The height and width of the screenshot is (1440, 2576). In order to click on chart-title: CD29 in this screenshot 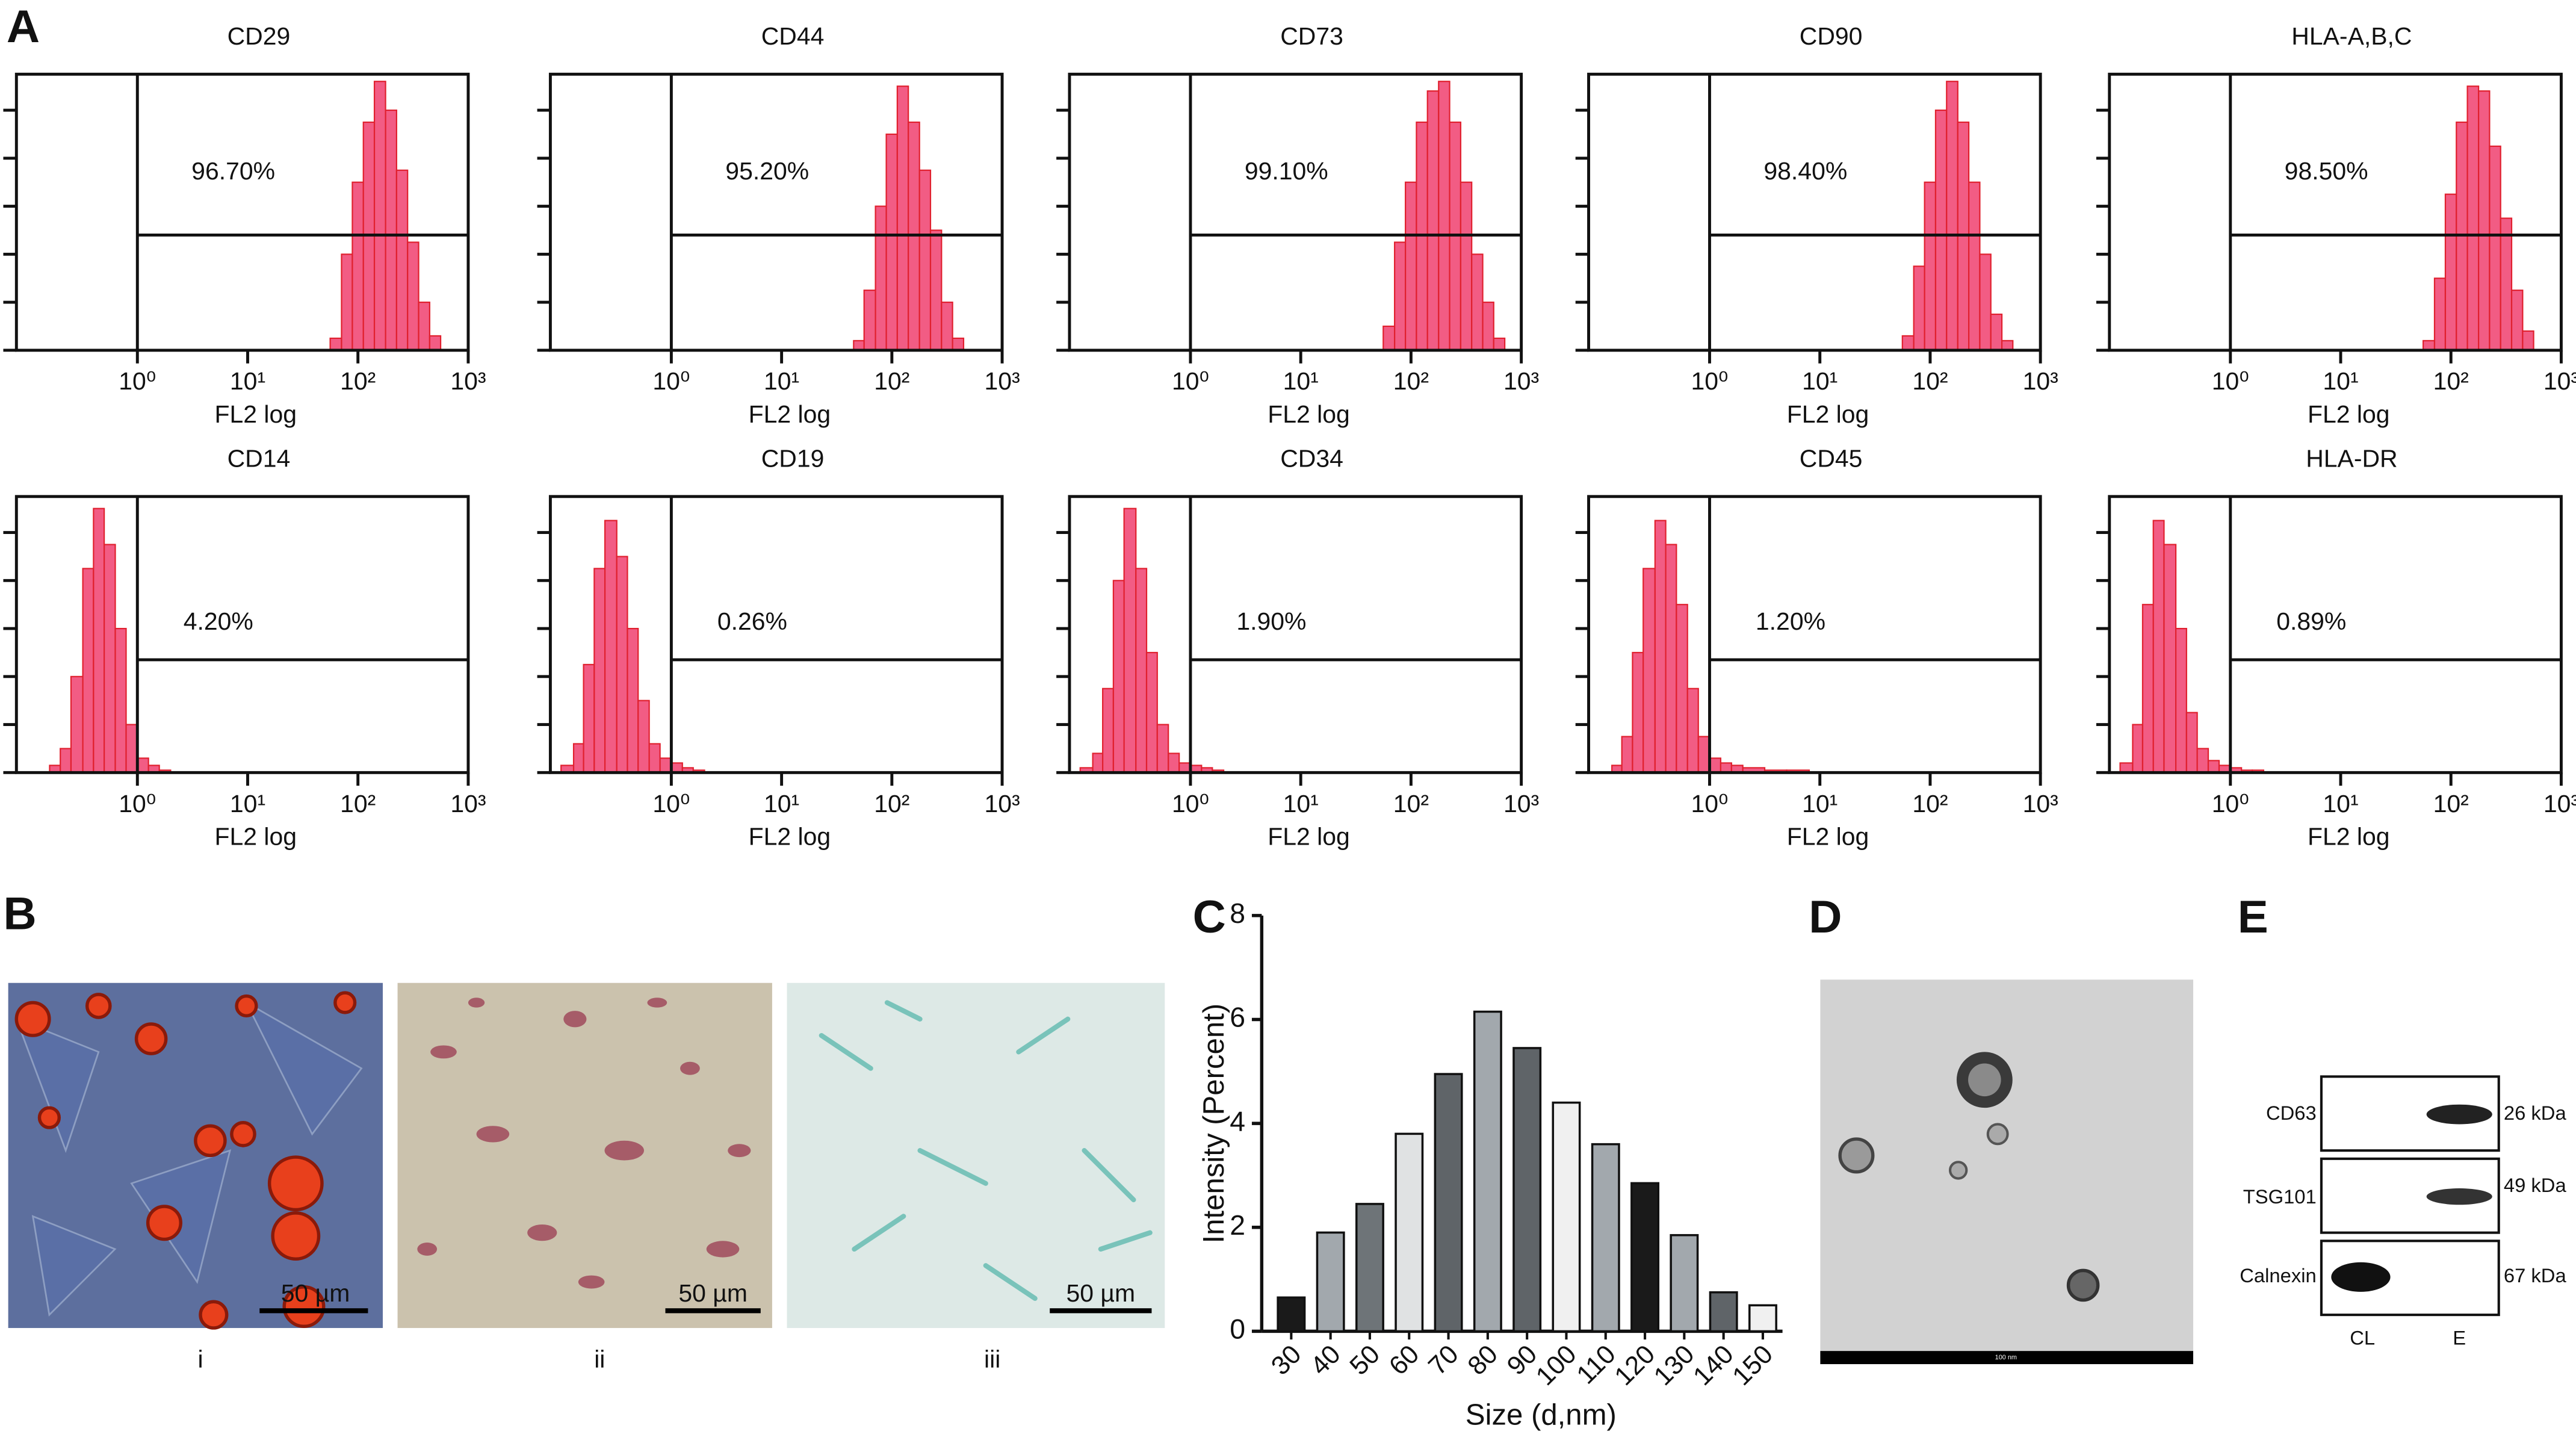, I will do `click(259, 36)`.